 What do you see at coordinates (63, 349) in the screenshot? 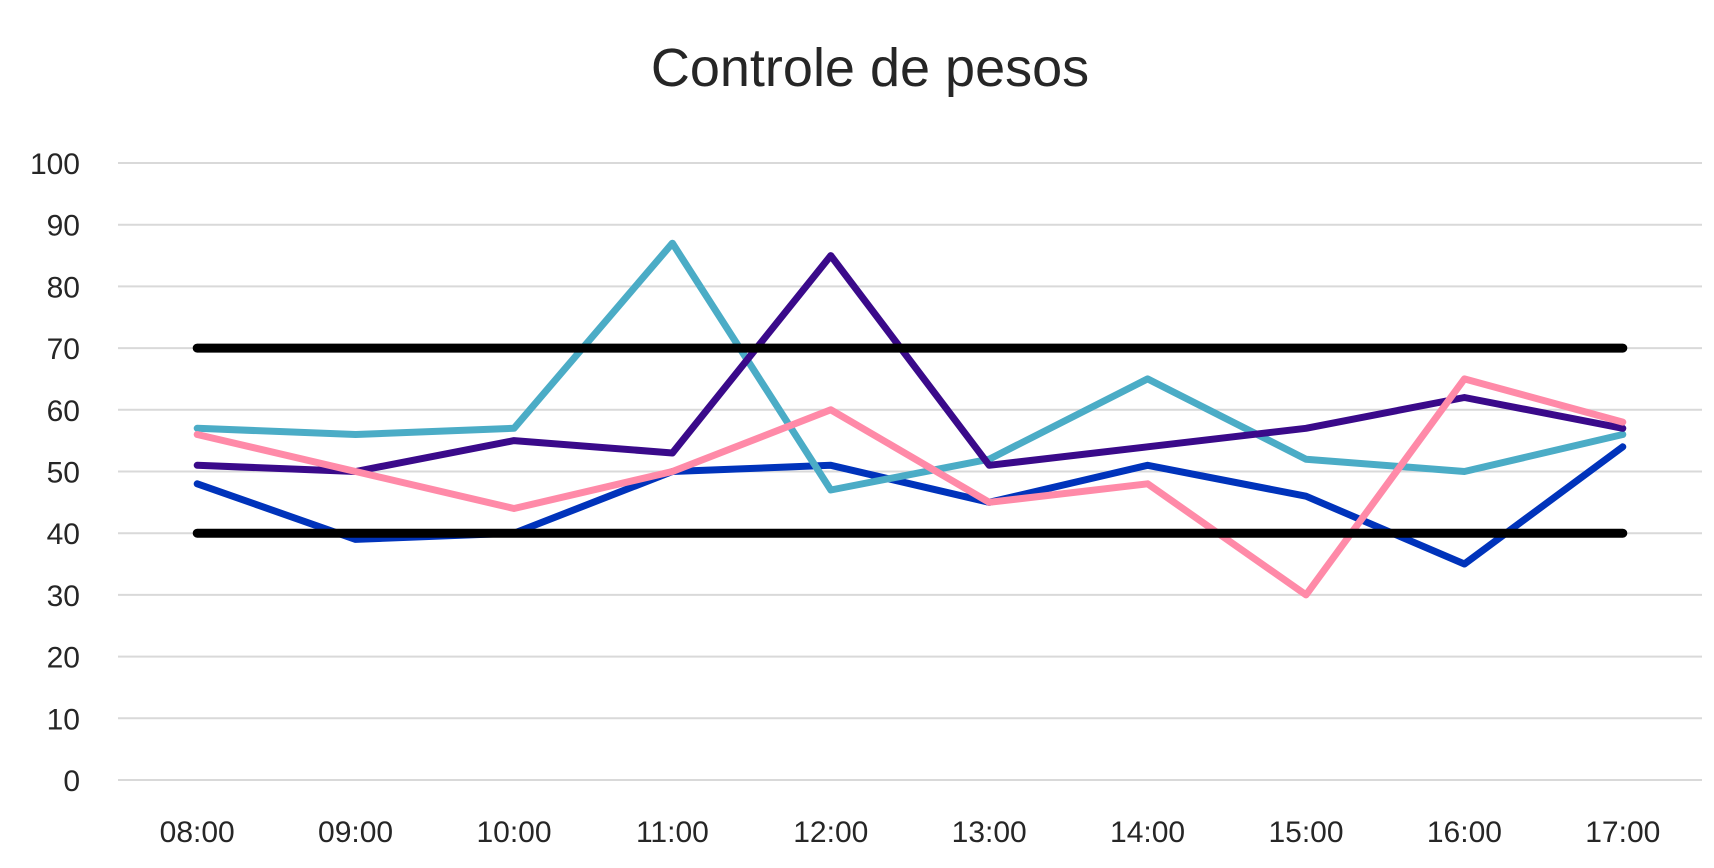
I see `y-tick-label: 70` at bounding box center [63, 349].